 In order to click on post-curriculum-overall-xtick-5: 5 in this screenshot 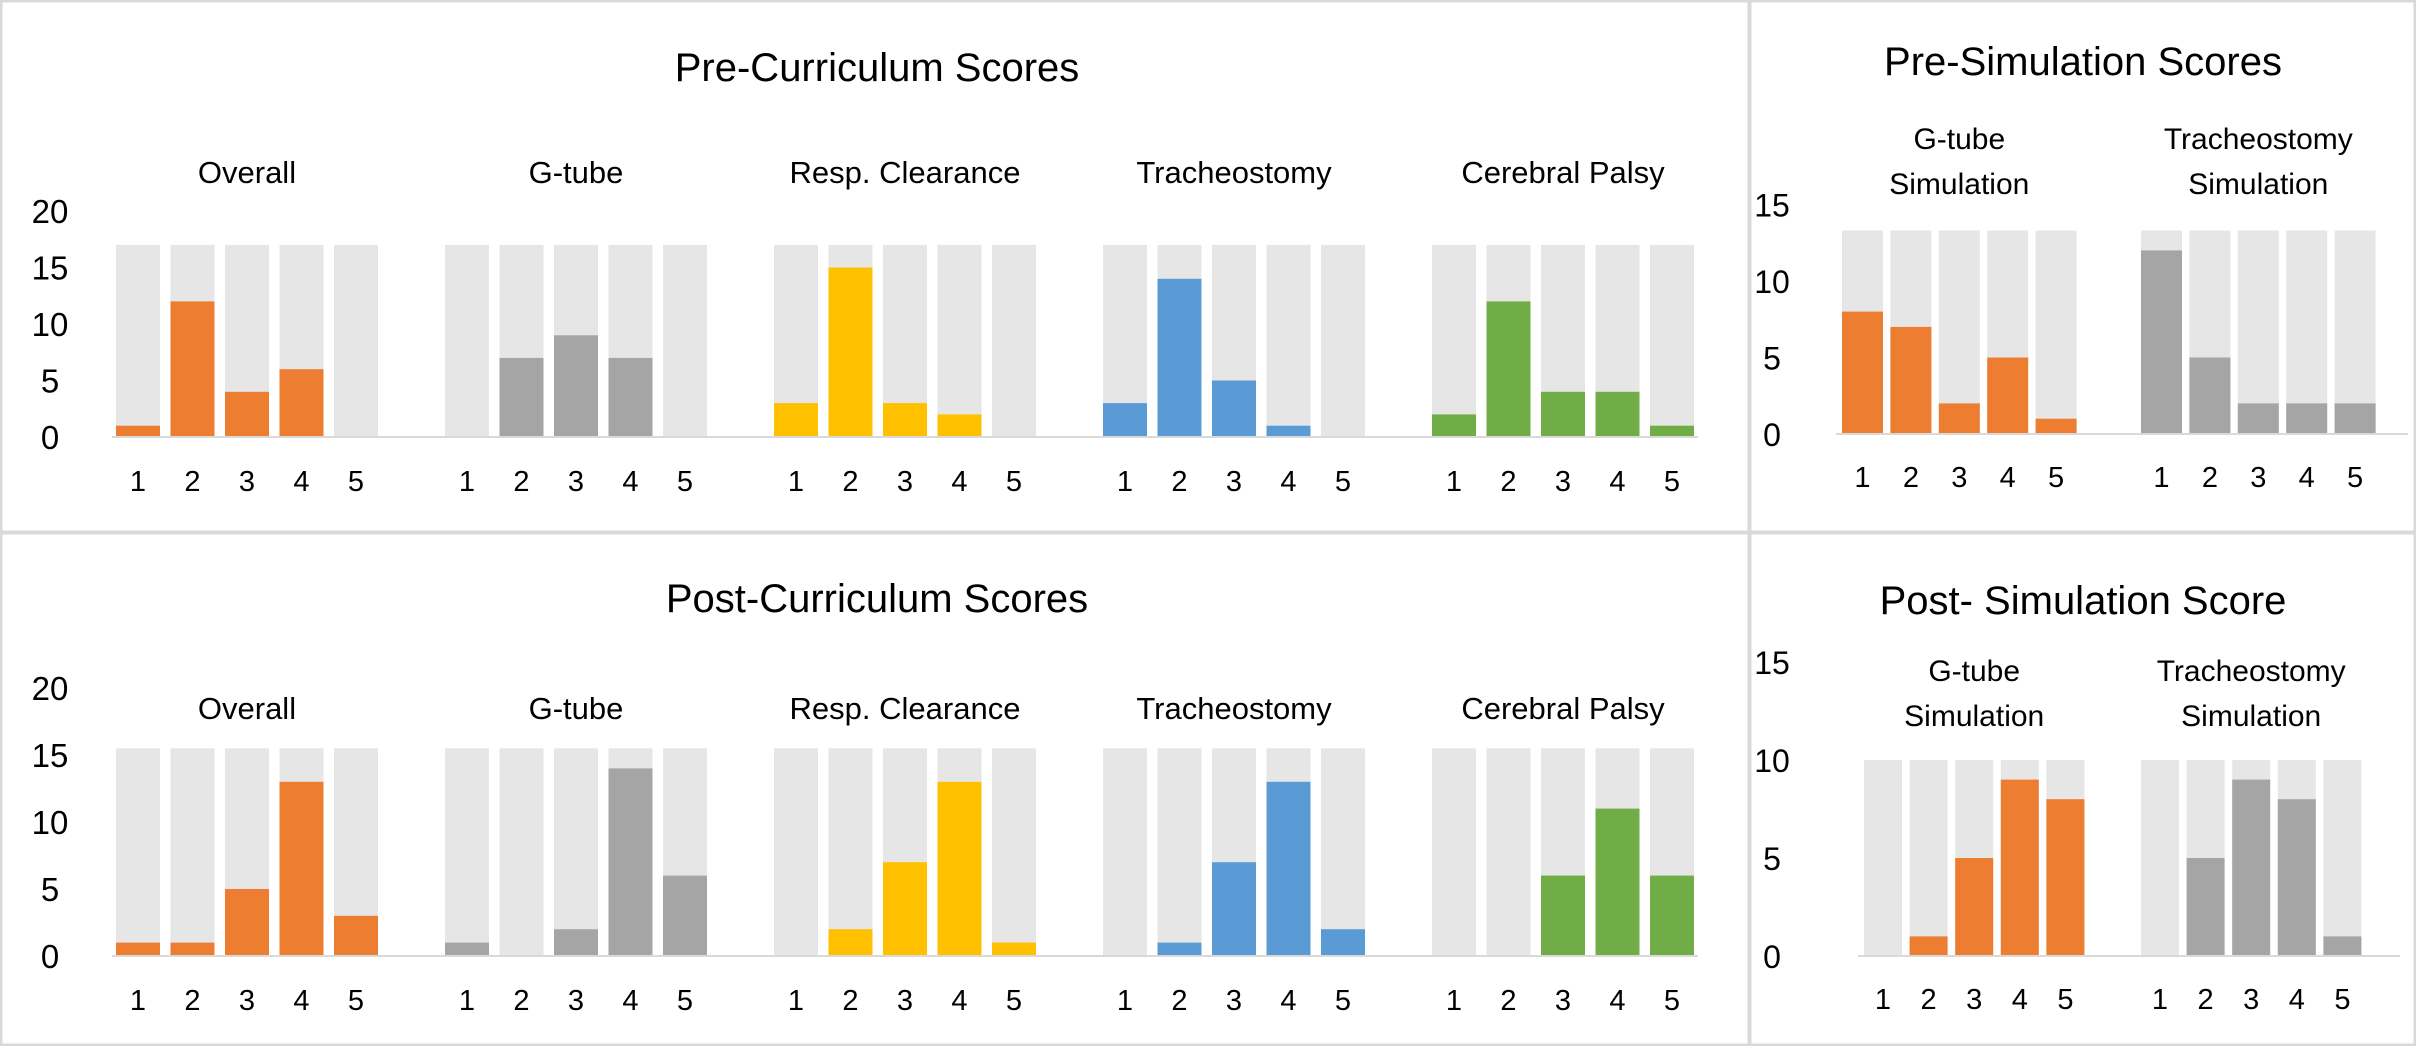, I will do `click(356, 1001)`.